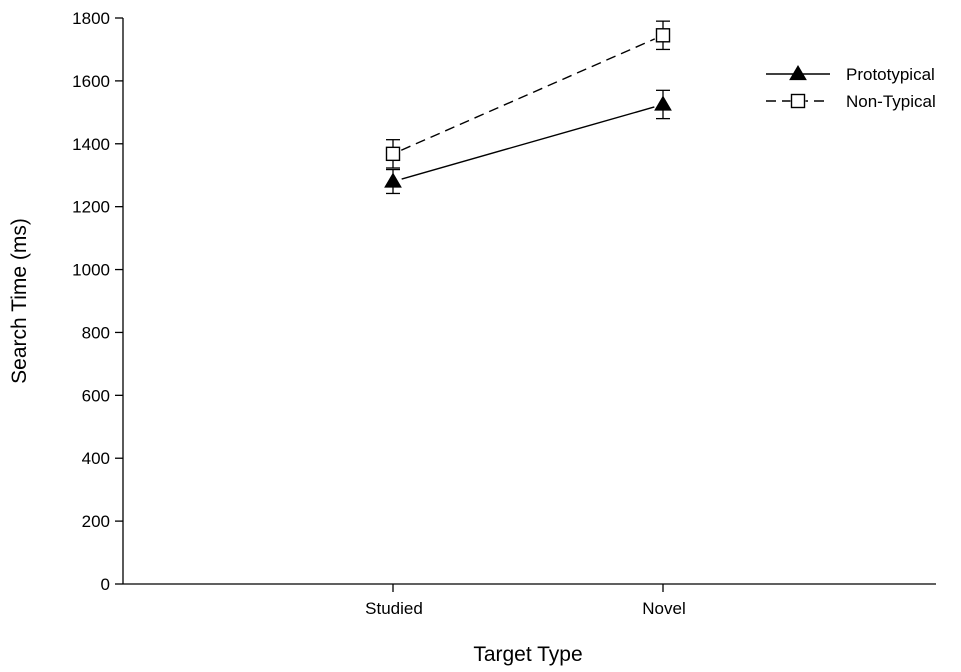 Image resolution: width=961 pixels, height=672 pixels. I want to click on series-non-typical, so click(528, 94).